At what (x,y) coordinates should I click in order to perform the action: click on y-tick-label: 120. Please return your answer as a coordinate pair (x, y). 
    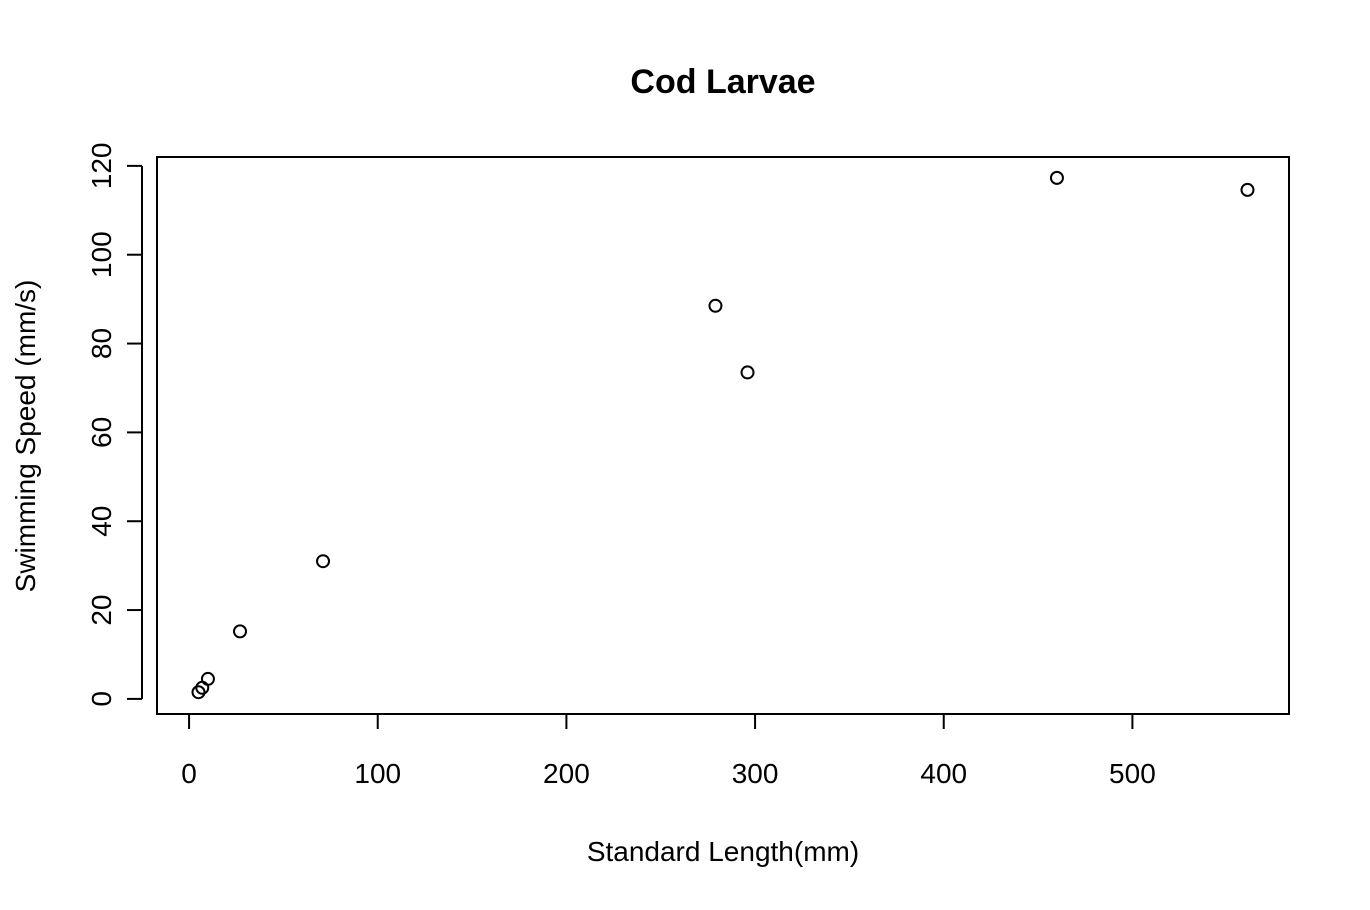
    Looking at the image, I should click on (101, 166).